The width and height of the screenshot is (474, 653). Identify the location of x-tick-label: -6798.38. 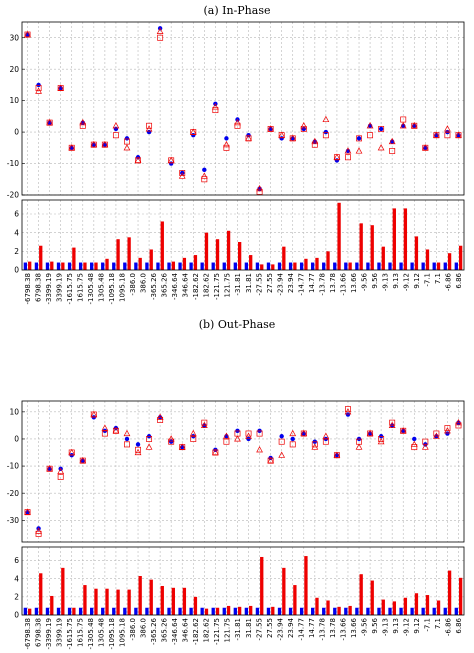
(28, 288).